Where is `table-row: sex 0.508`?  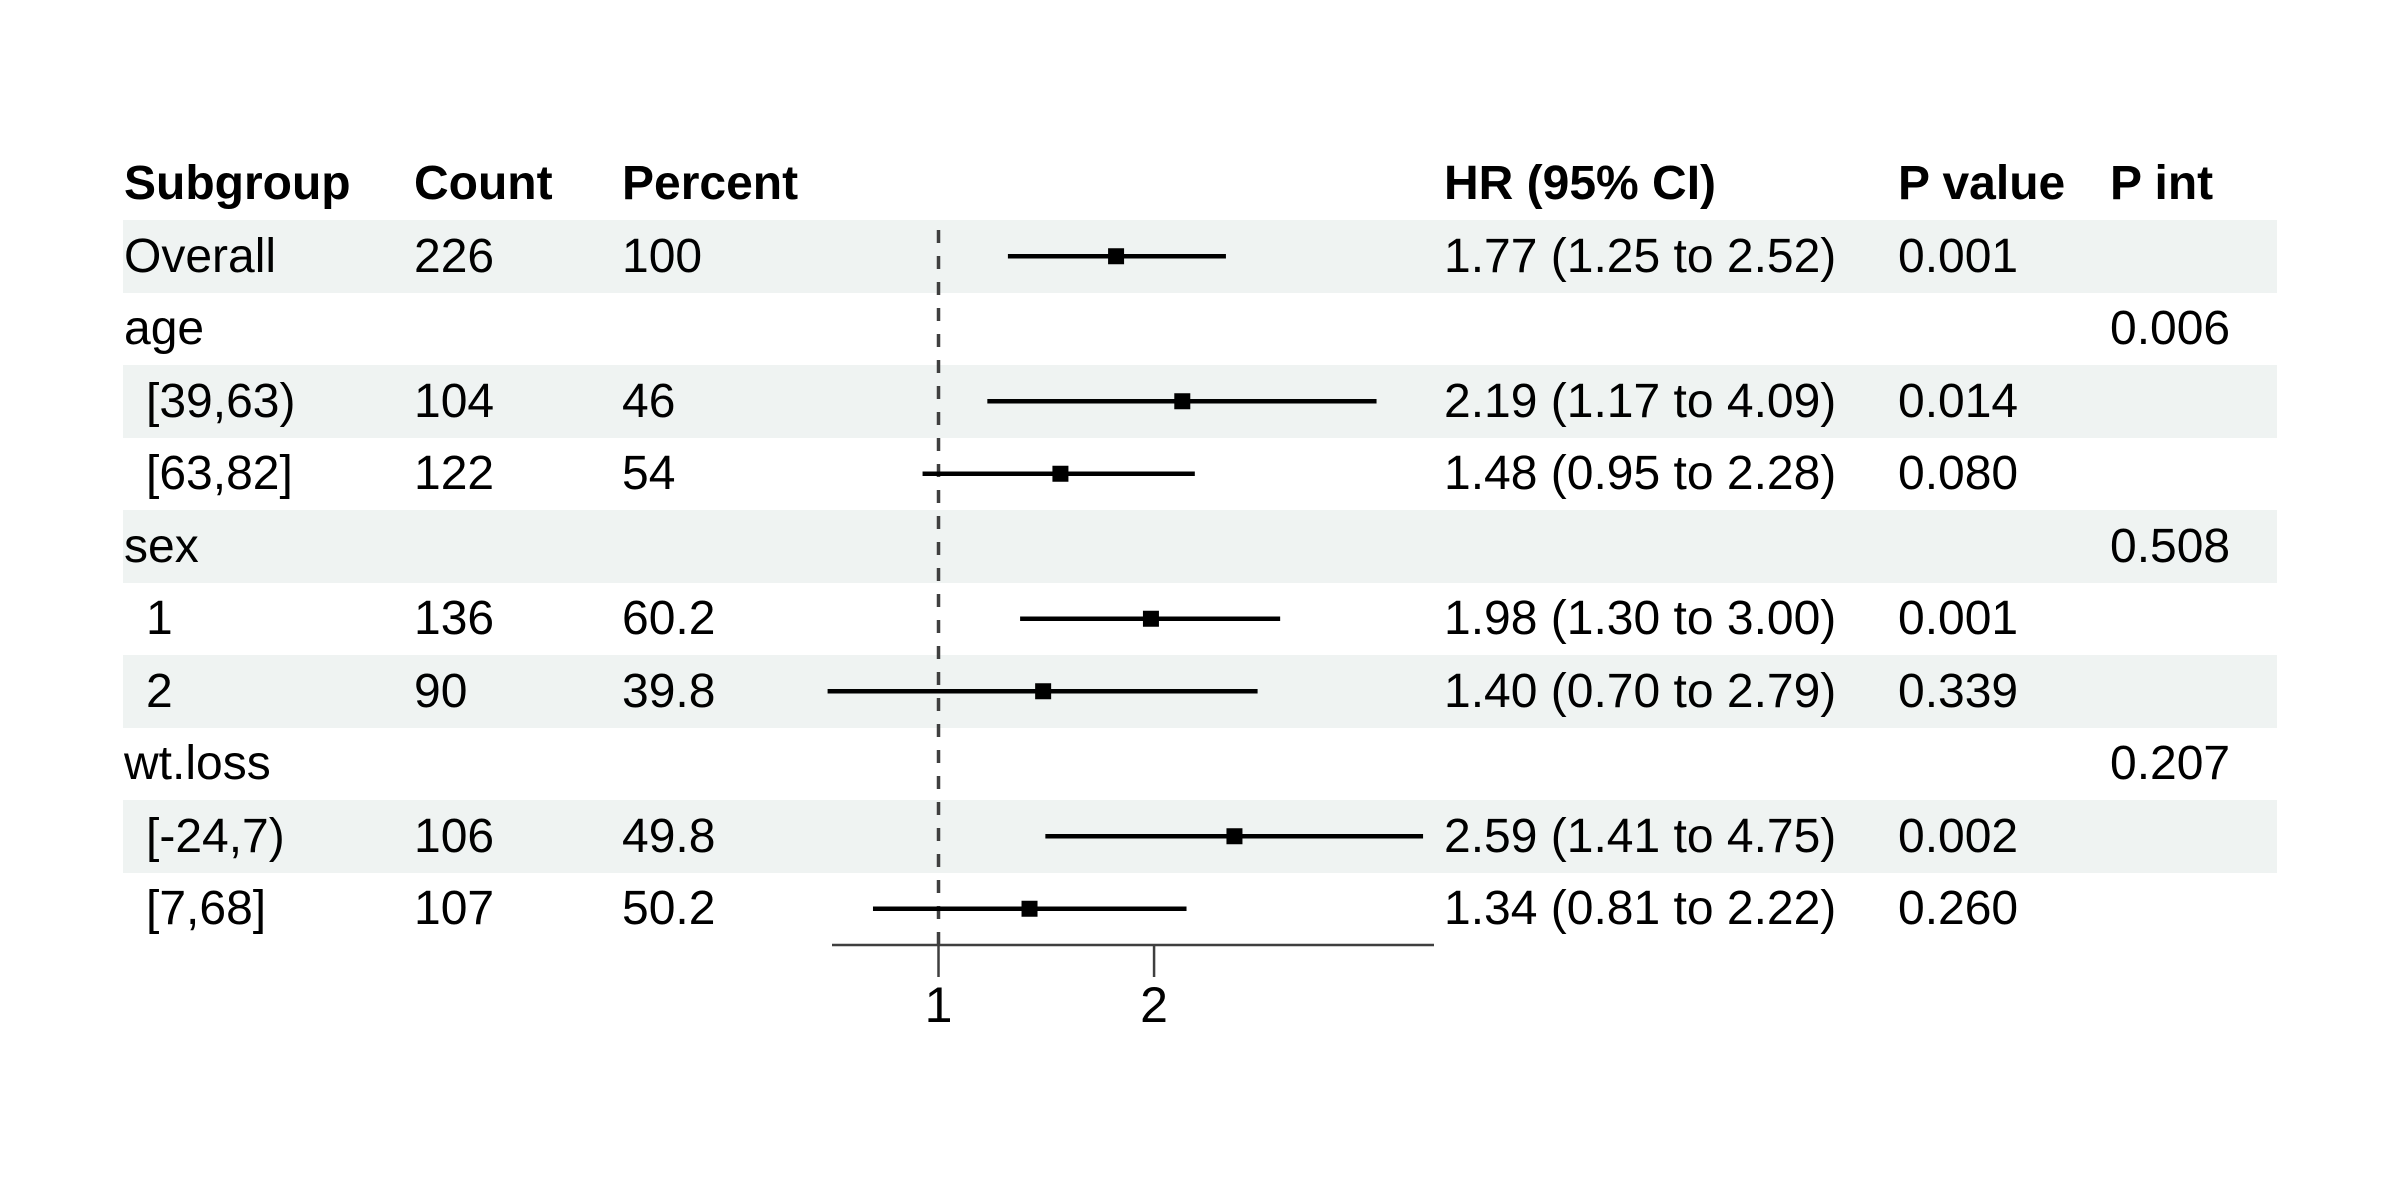
table-row: sex 0.508 is located at coordinates (1200, 546).